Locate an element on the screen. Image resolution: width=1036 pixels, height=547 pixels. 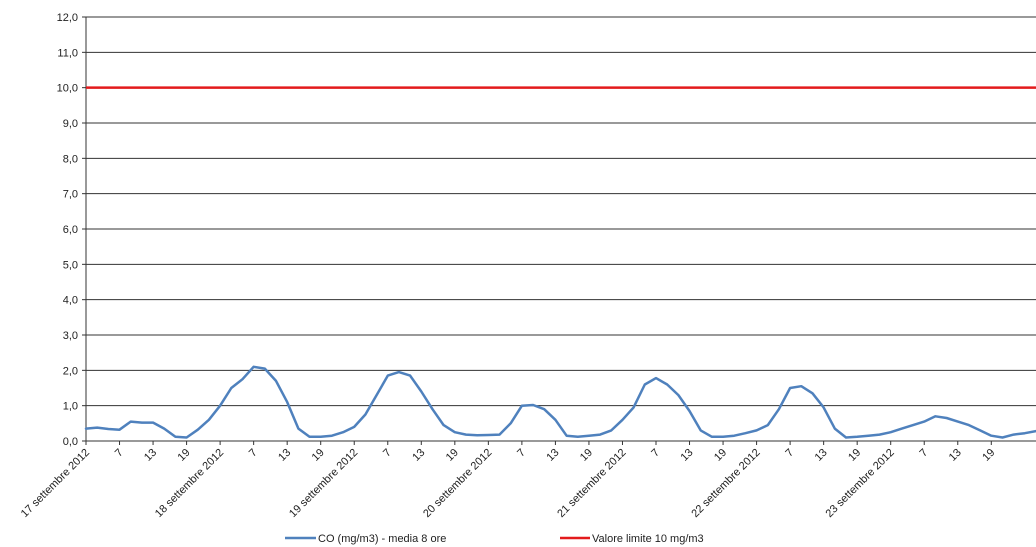
y-tick-label: 12,0 is located at coordinates (67, 18).